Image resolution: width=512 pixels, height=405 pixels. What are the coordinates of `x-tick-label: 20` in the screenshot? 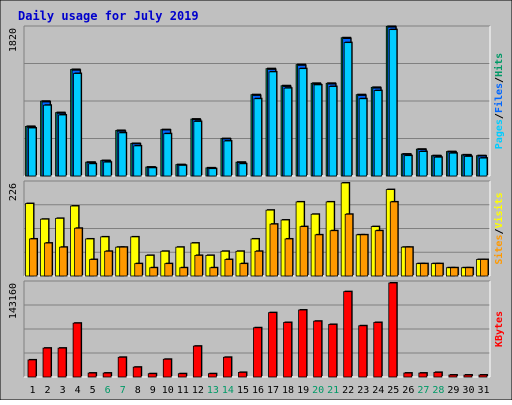 It's located at (318, 390).